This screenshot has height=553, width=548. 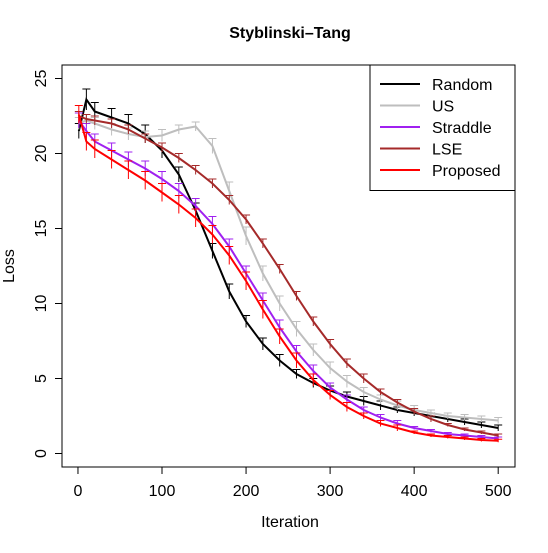 What do you see at coordinates (41, 304) in the screenshot?
I see `y-tick-label: 10` at bounding box center [41, 304].